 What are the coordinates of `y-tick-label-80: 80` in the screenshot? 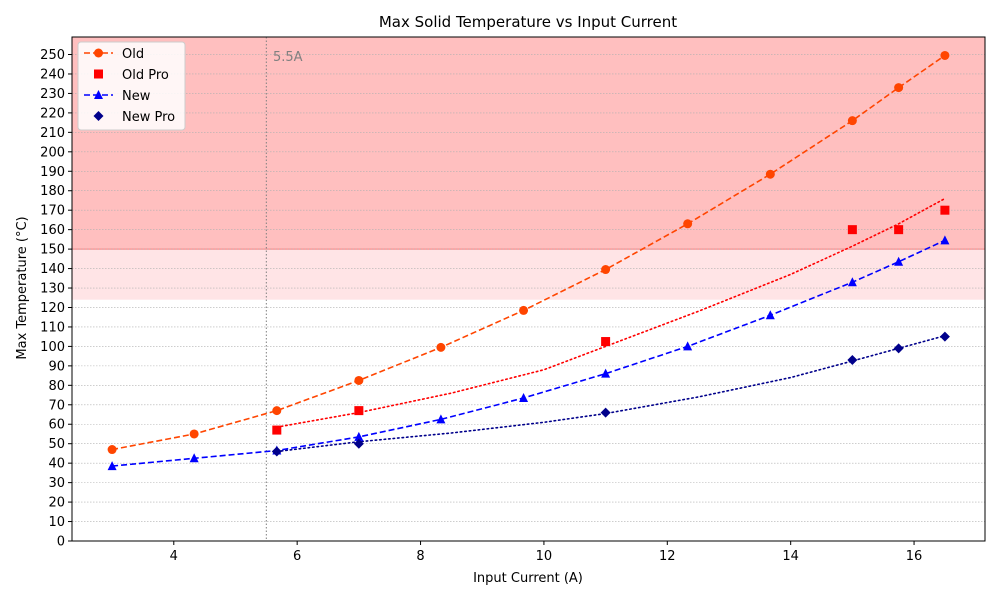 It's located at (56, 386).